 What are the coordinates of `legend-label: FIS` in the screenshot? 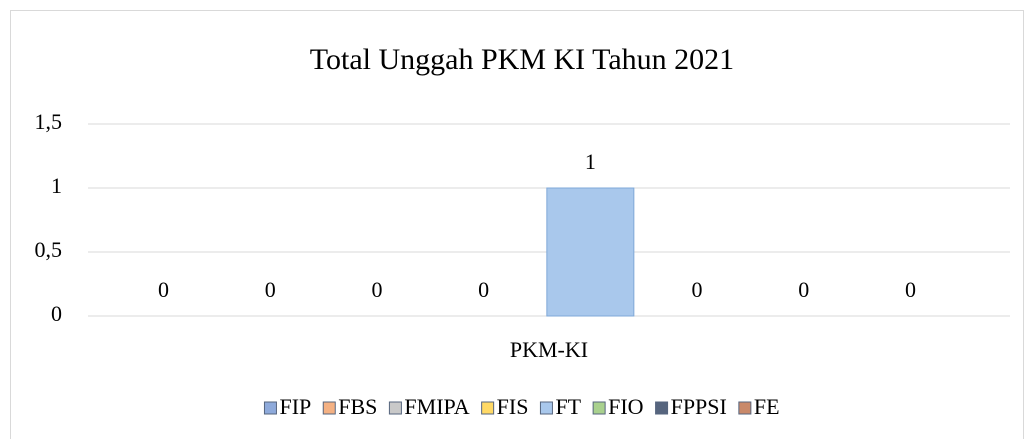 It's located at (513, 406).